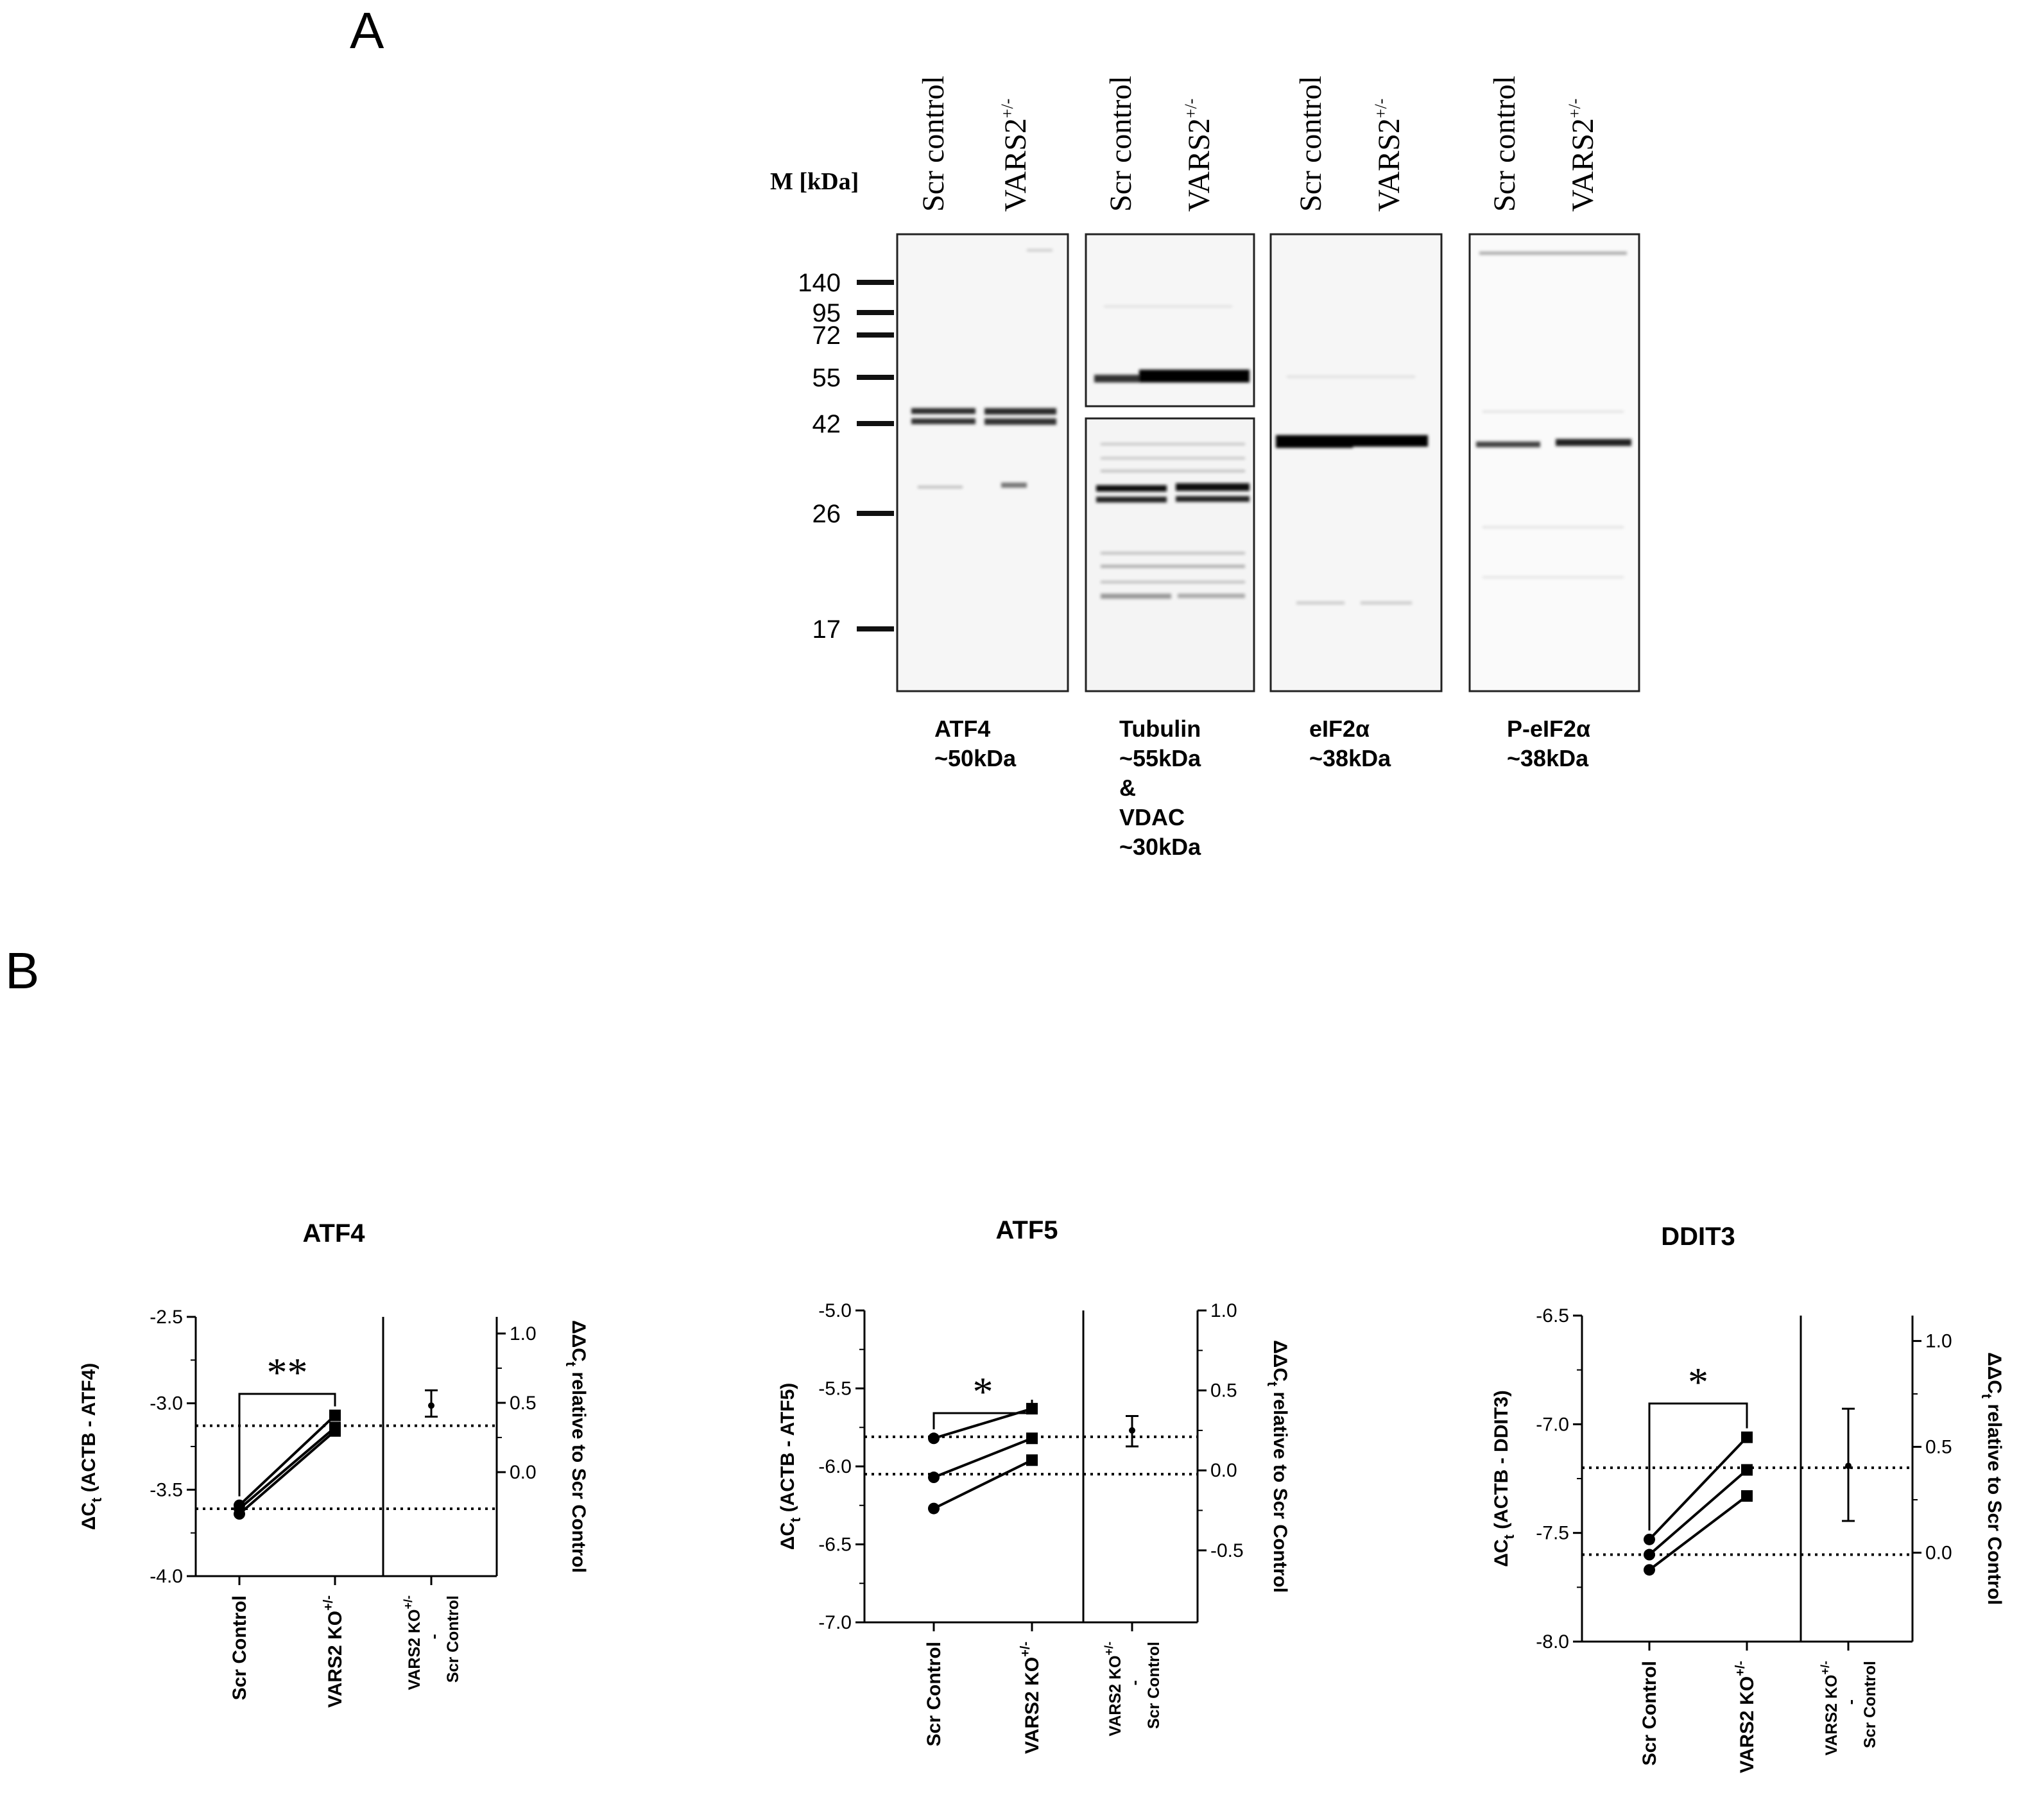 This screenshot has width=2028, height=1820. What do you see at coordinates (1160, 847) in the screenshot?
I see `svg-text: ~30kDa` at bounding box center [1160, 847].